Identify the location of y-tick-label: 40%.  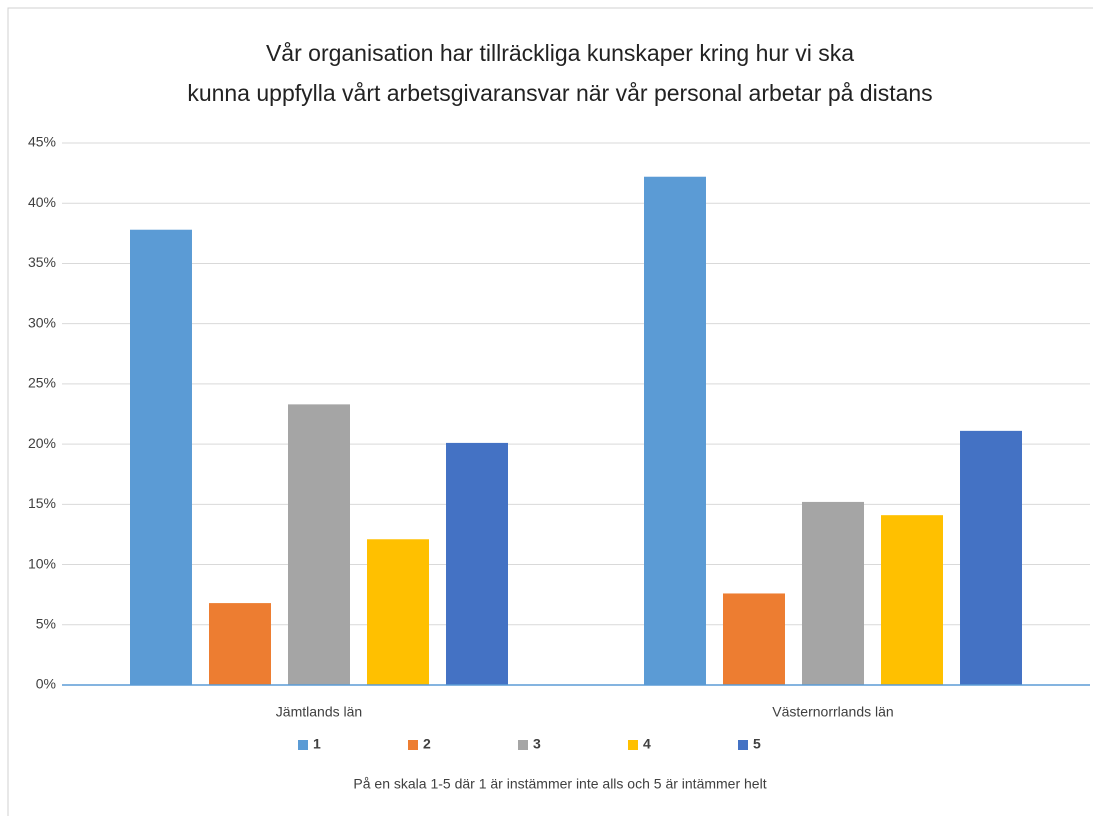
(42, 202).